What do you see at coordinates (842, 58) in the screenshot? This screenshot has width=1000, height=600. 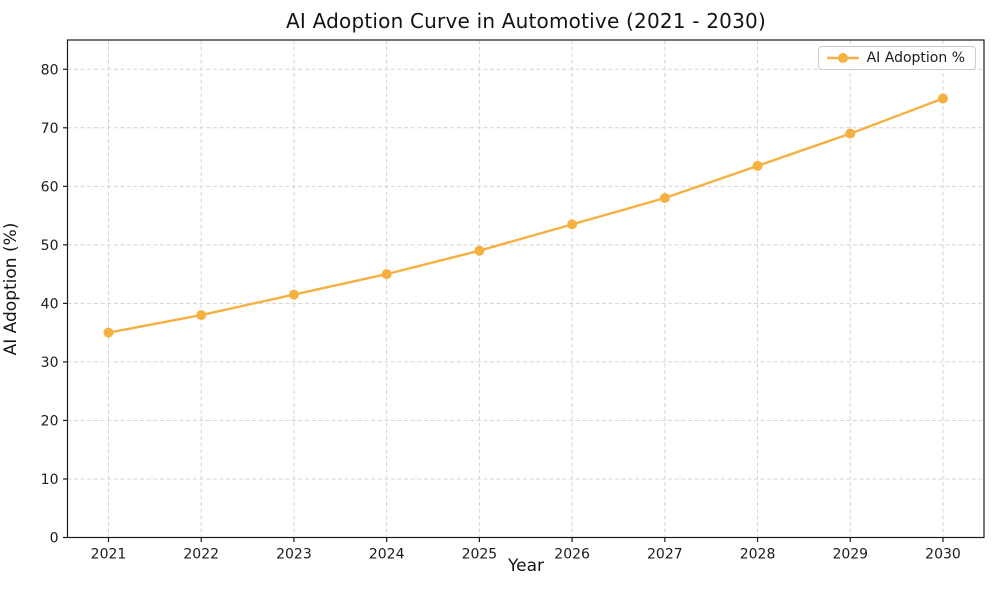 I see `legend-line-marker-icon` at bounding box center [842, 58].